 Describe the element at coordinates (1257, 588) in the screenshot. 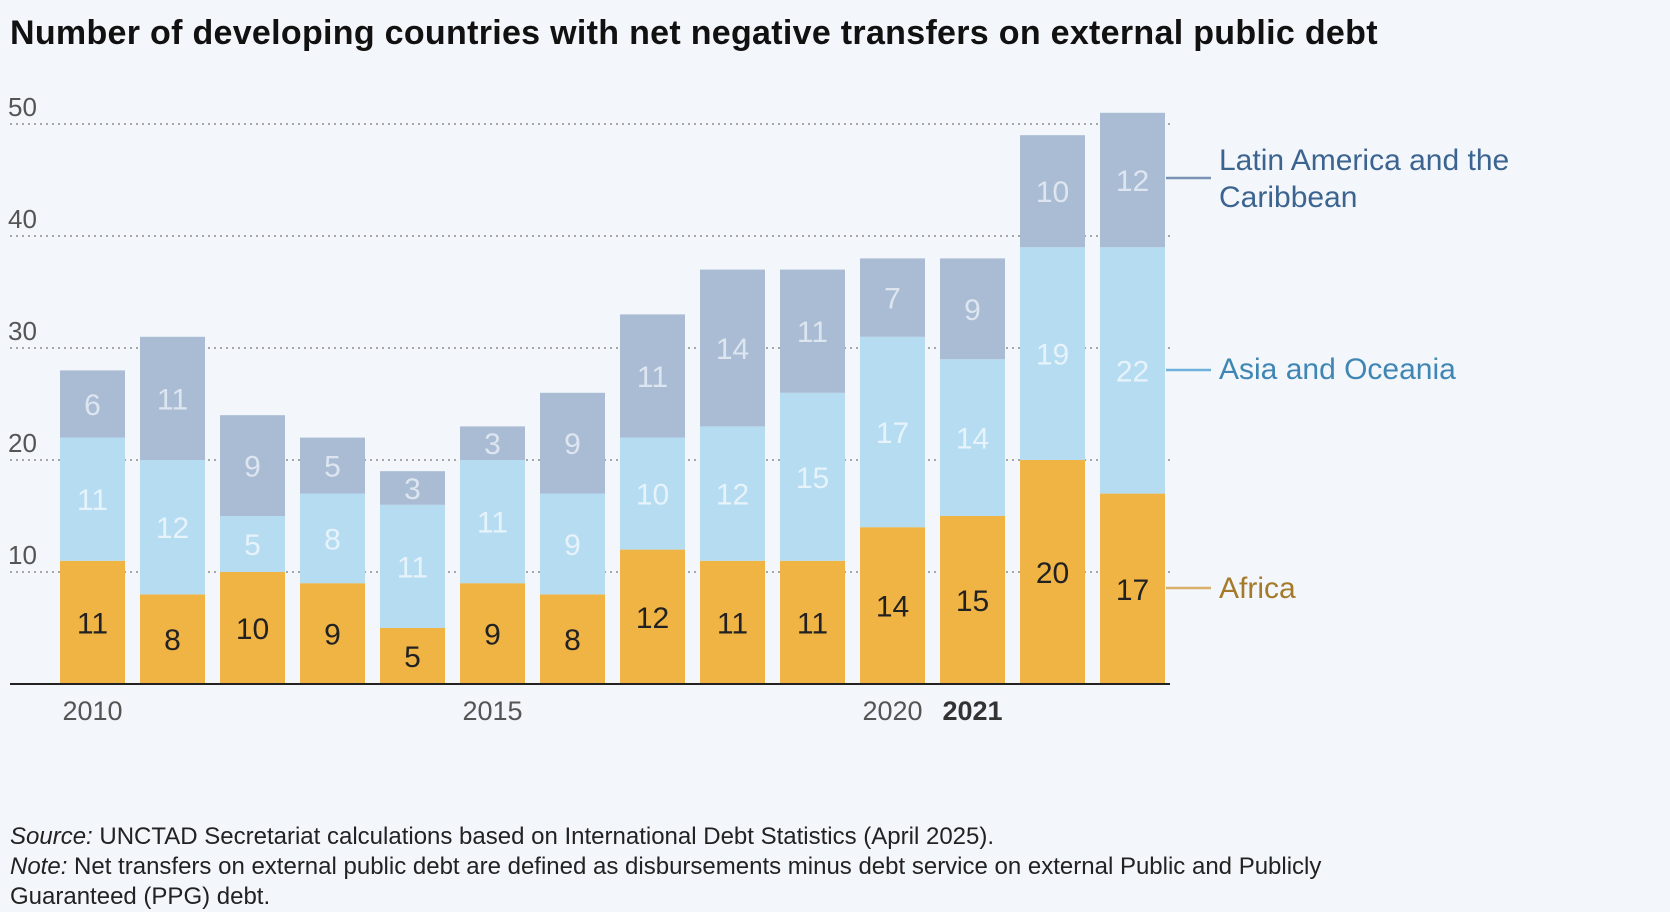

I see `legend-label-africa: Africa` at that location.